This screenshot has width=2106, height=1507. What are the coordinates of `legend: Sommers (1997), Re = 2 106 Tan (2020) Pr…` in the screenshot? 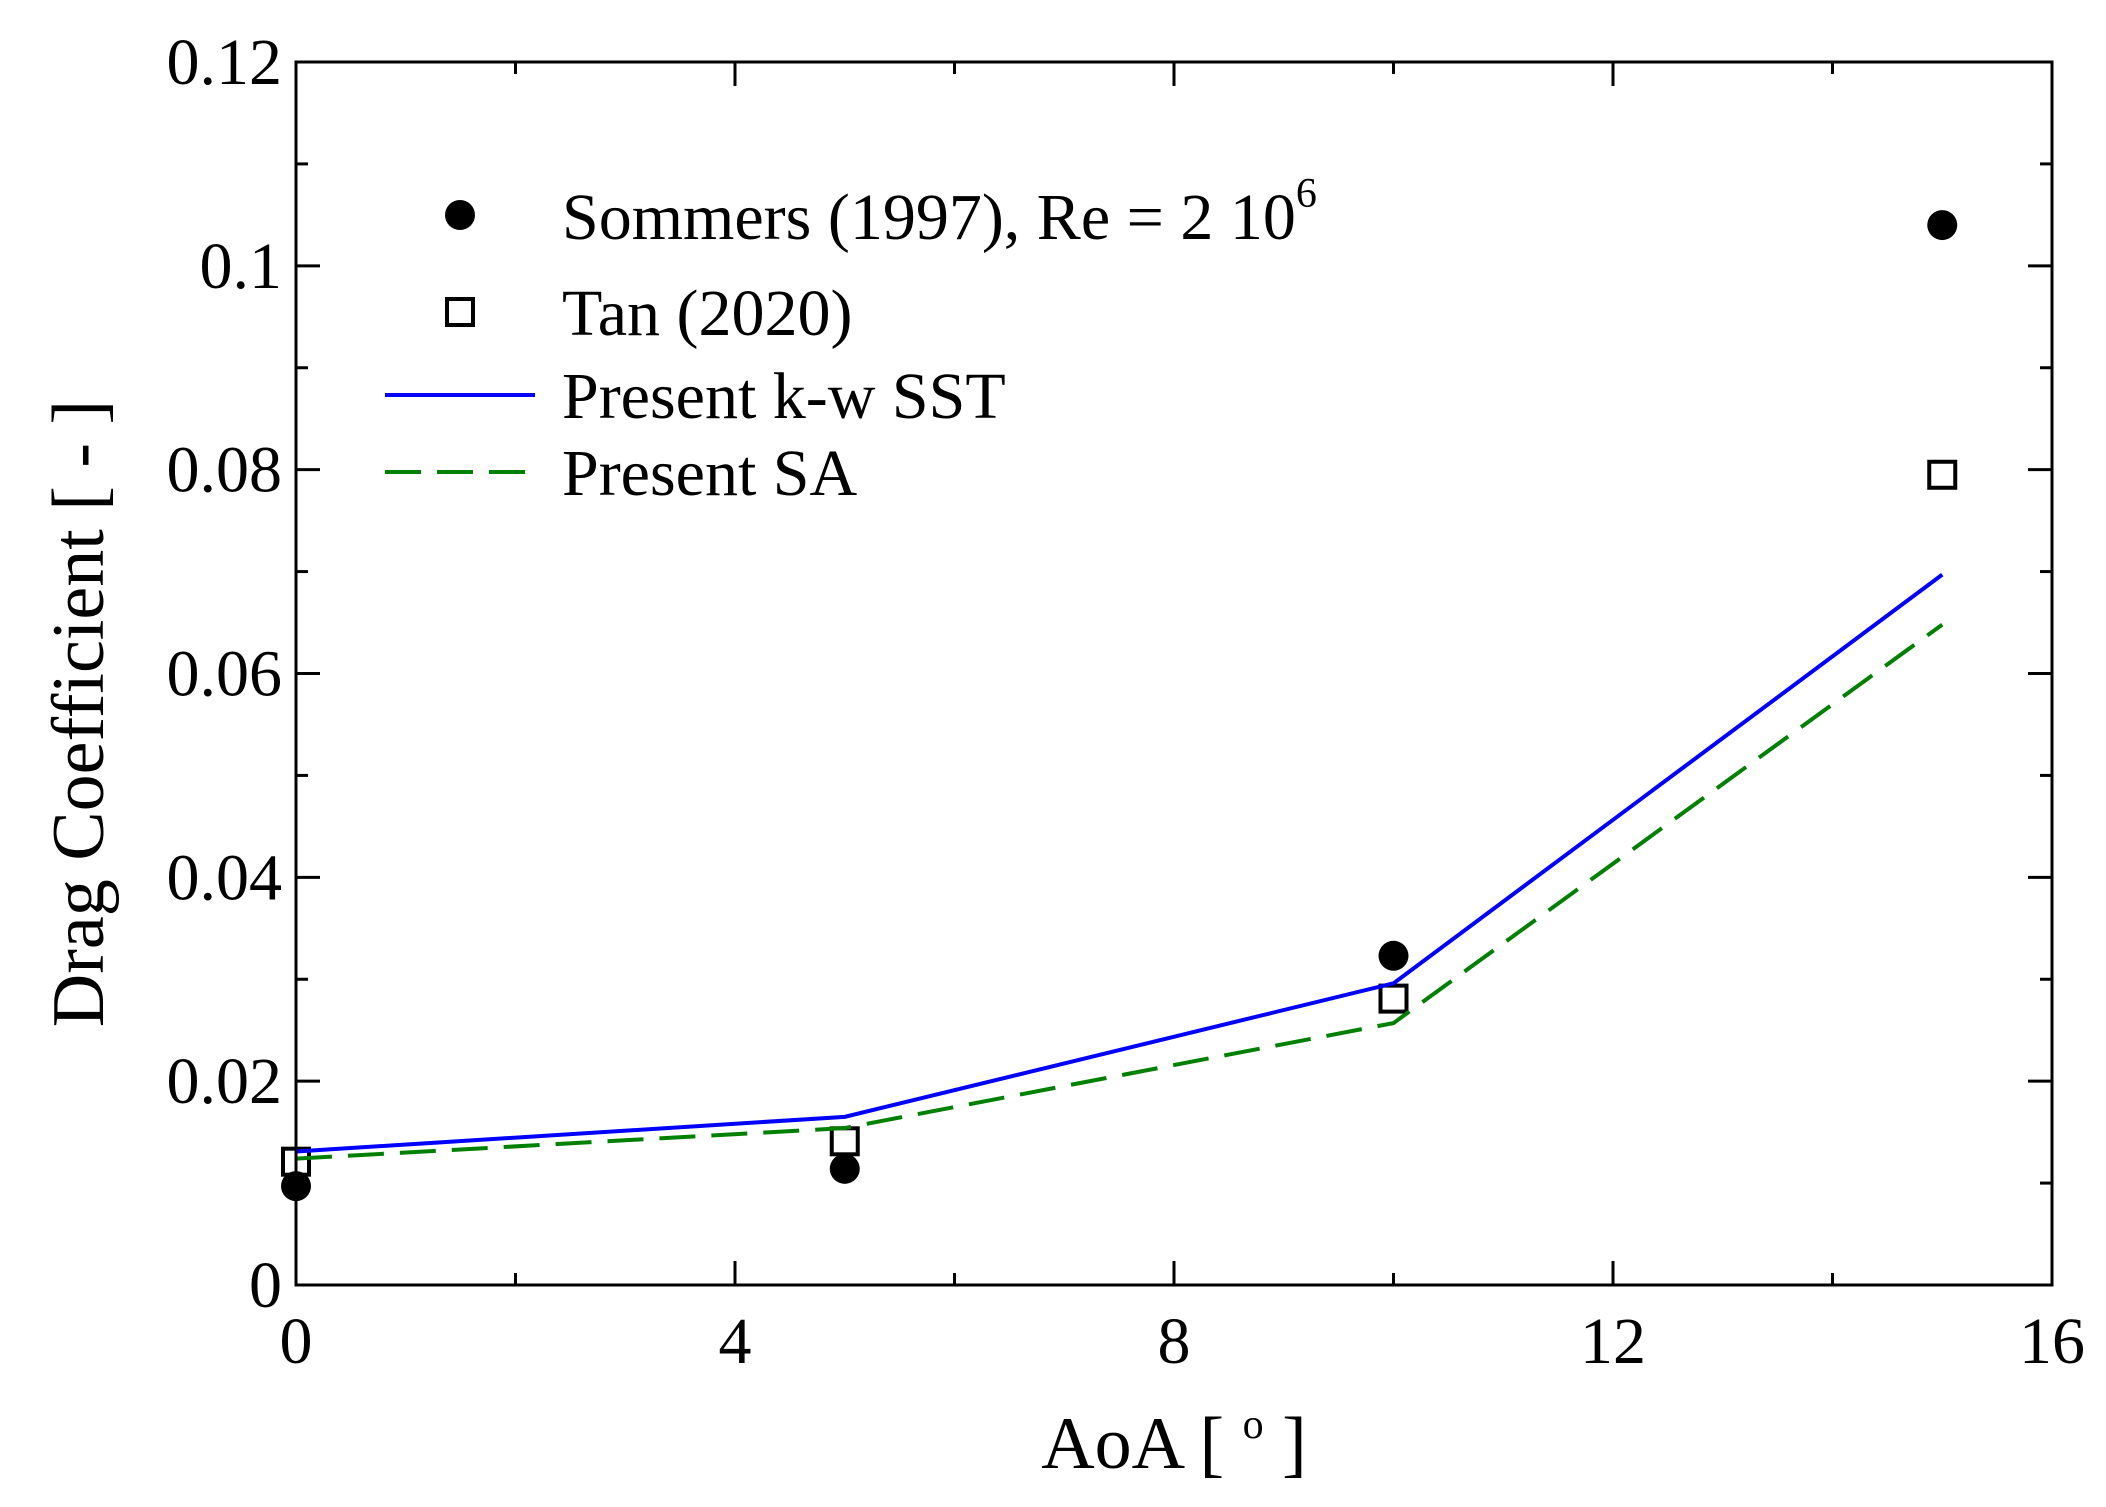 It's located at (851, 340).